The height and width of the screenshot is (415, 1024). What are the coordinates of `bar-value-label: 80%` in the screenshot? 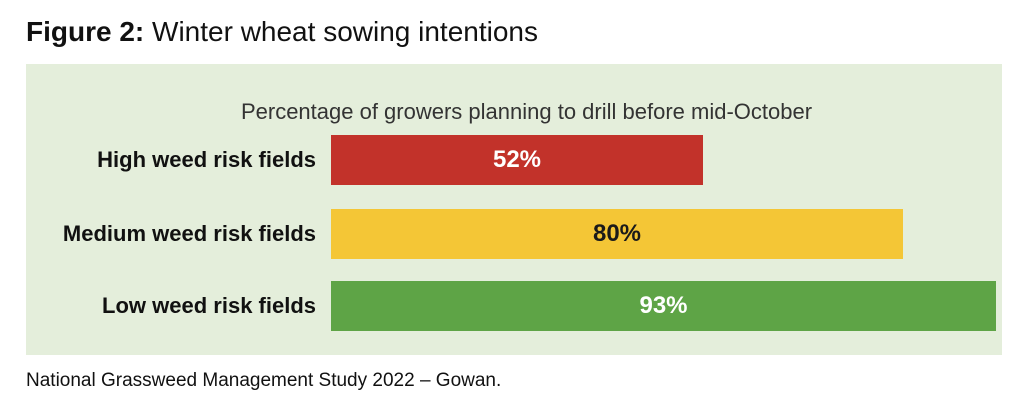 It's located at (617, 233).